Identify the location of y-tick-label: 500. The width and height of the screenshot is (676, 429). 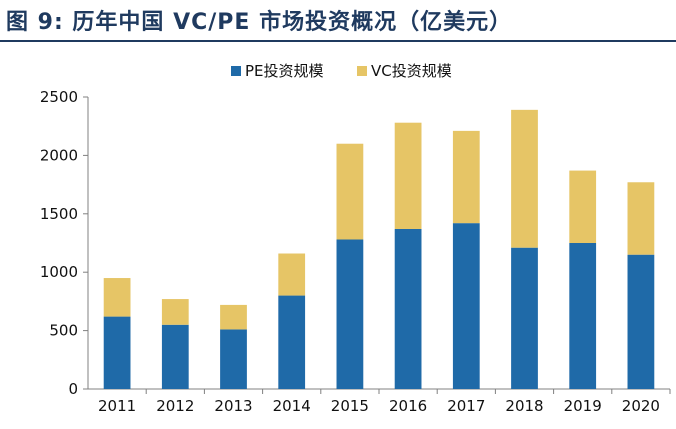
(63, 331).